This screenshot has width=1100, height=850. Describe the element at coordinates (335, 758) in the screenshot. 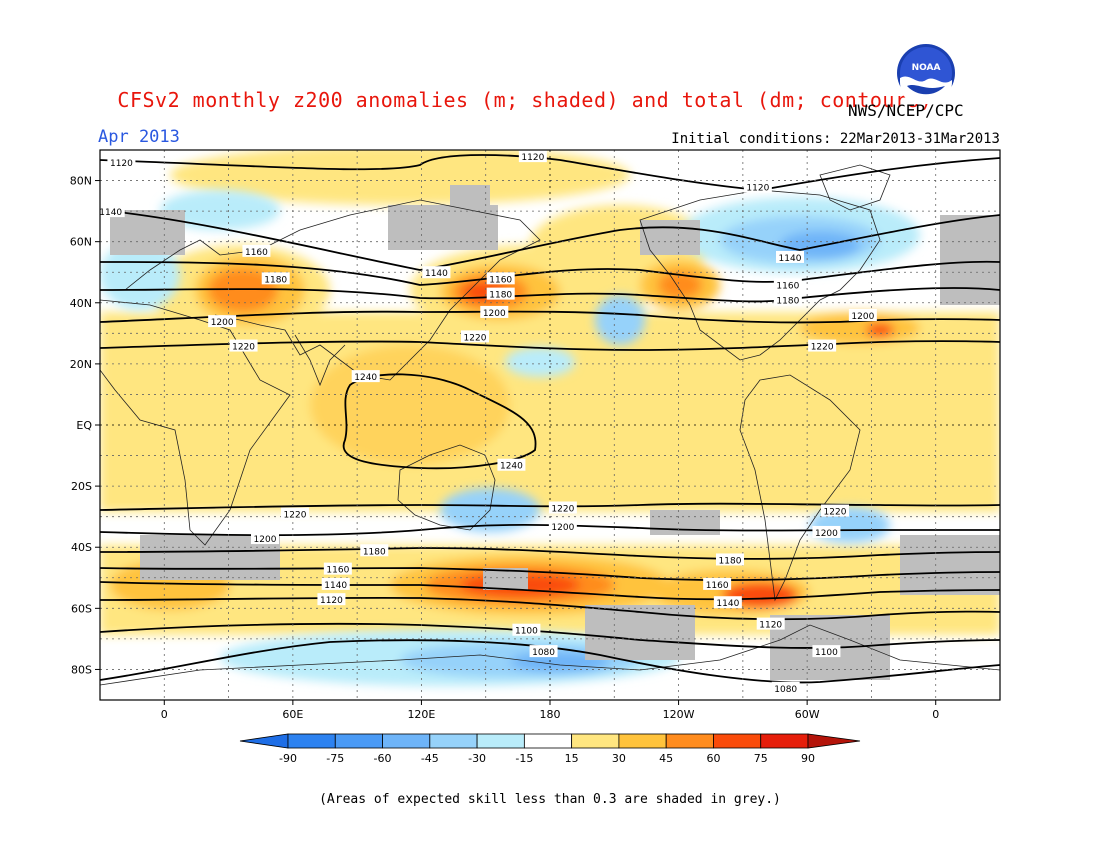

I see `colorbar-tick-label: -75` at that location.